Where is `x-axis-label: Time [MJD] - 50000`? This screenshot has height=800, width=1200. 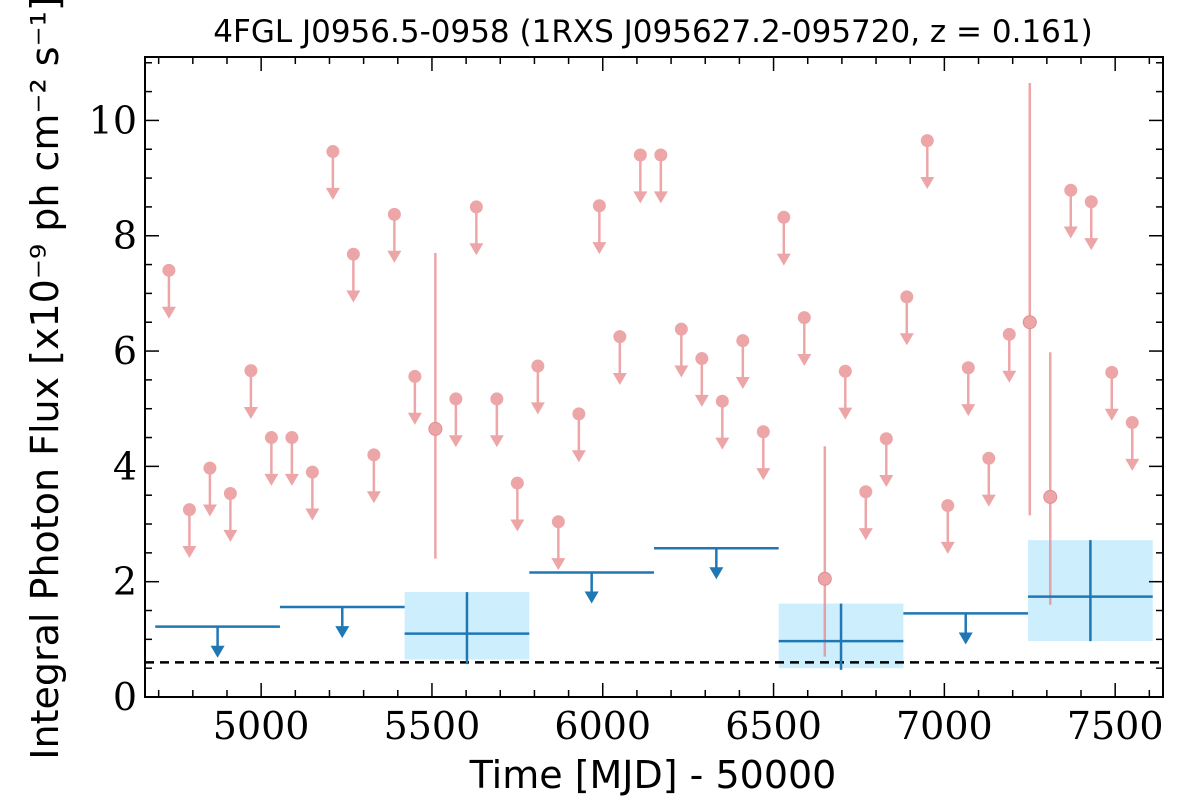 x-axis-label: Time [MJD] - 50000 is located at coordinates (653, 775).